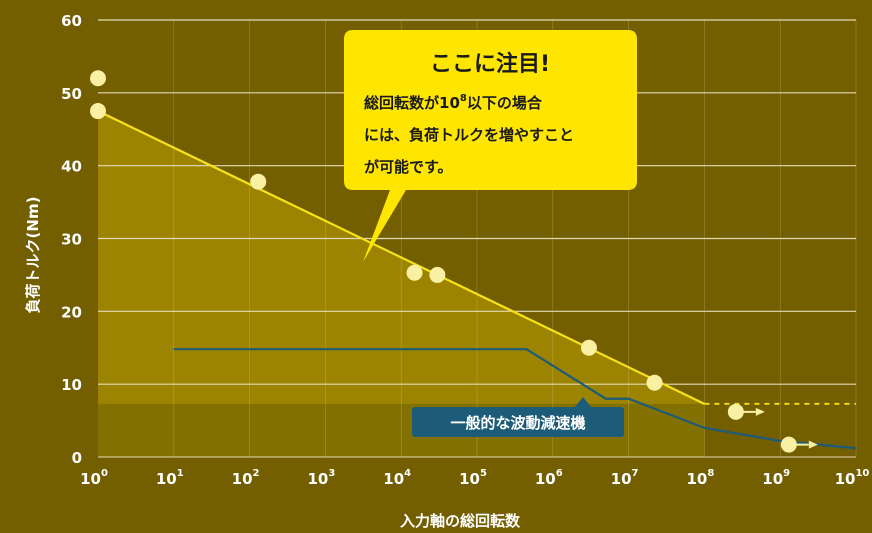 The image size is (872, 533). I want to click on callout-line-2: には、負荷トルクを増やすこと, so click(469, 135).